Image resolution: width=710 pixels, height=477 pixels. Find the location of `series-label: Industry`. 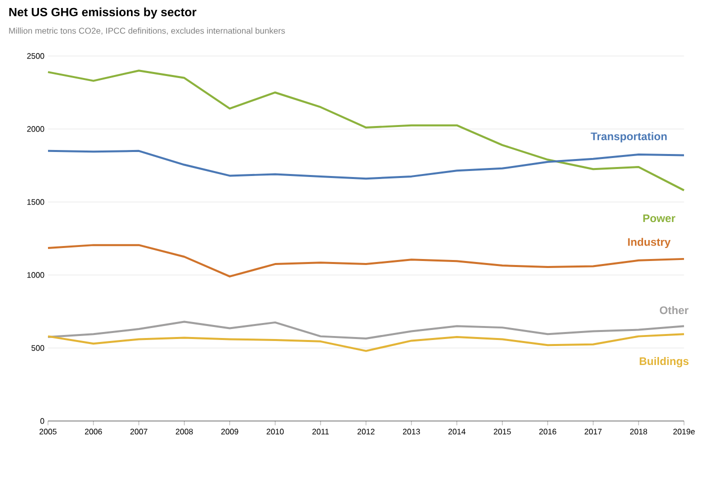

series-label: Industry is located at coordinates (649, 243).